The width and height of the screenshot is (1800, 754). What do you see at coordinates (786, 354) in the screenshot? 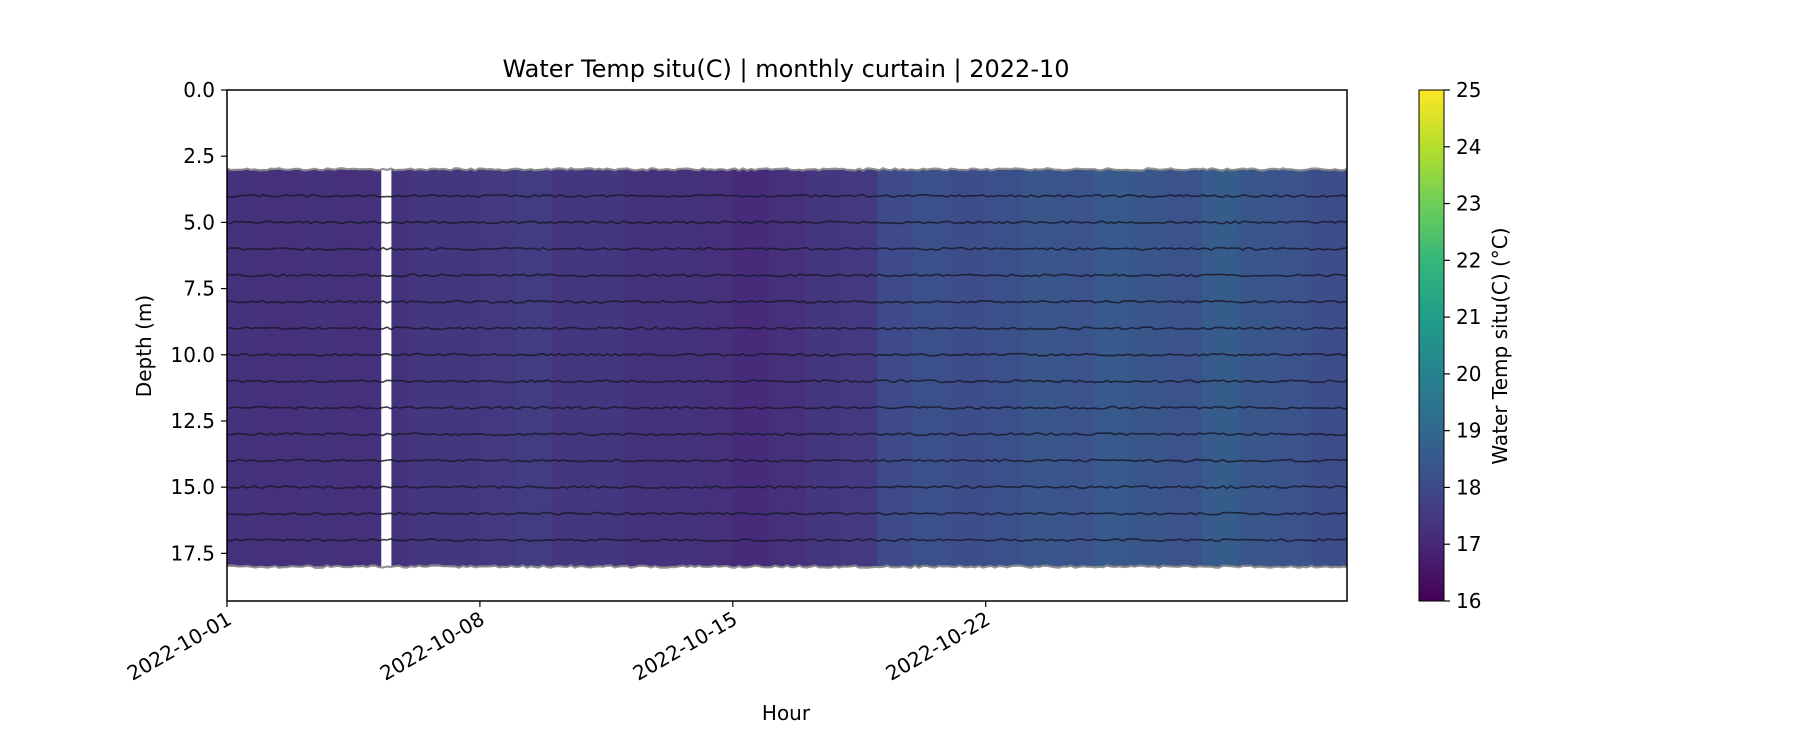
I see `sensor-trace-10m` at bounding box center [786, 354].